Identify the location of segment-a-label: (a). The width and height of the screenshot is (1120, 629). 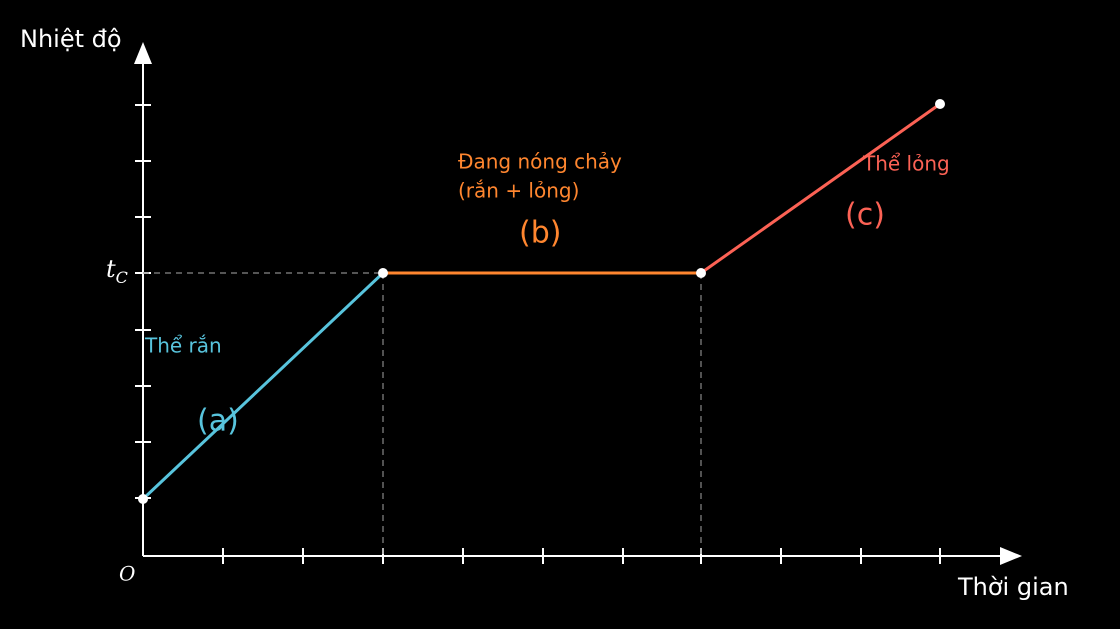
(218, 421).